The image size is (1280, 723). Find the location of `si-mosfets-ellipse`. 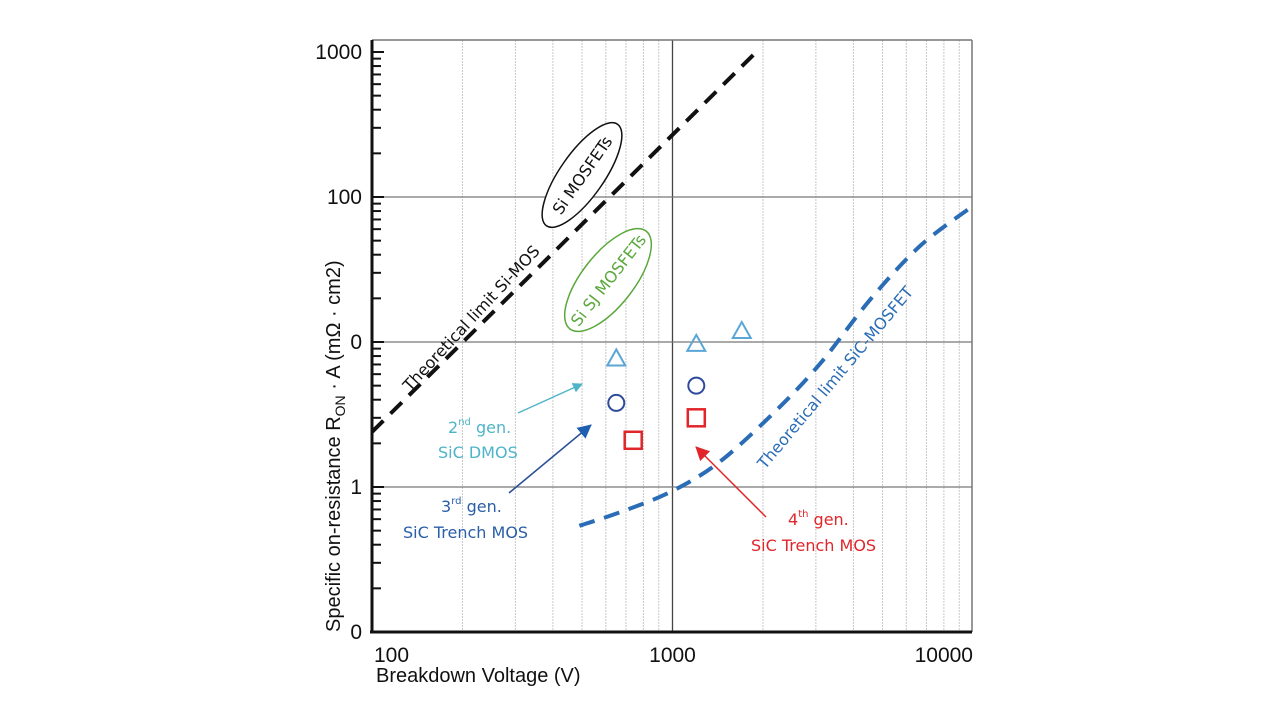

si-mosfets-ellipse is located at coordinates (582, 175).